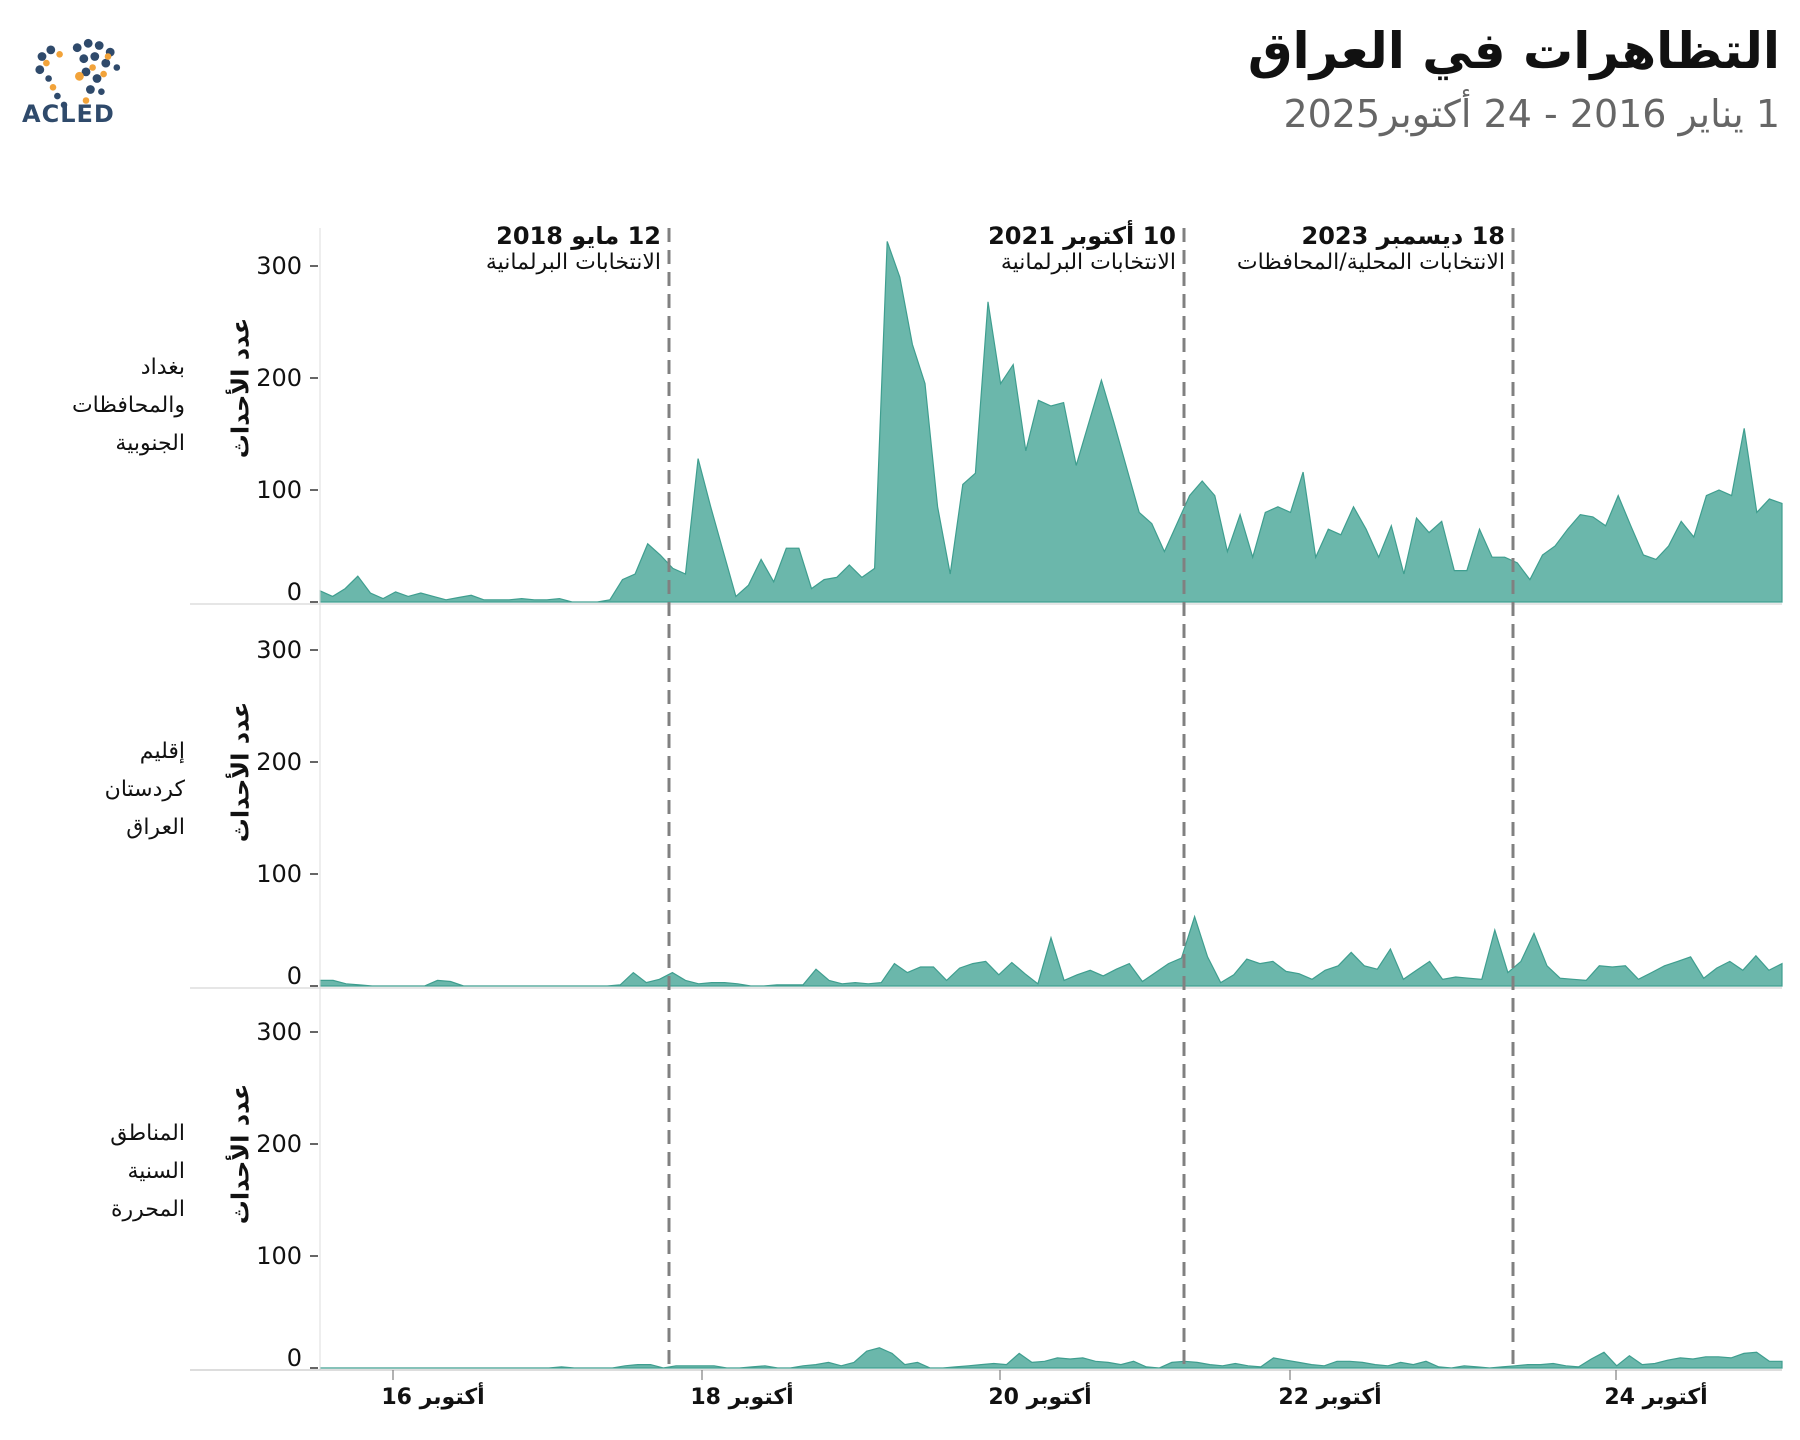  What do you see at coordinates (147, 1133) in the screenshot?
I see `panel-label-line: المناطق` at bounding box center [147, 1133].